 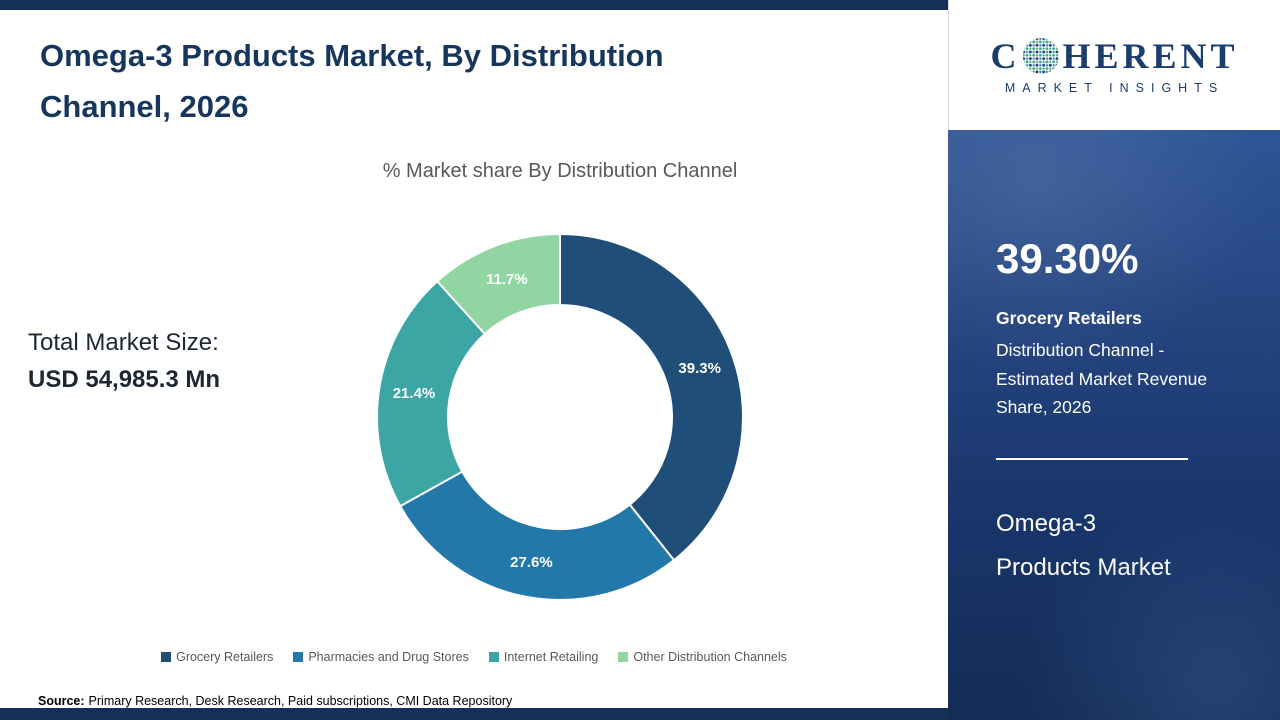 I want to click on legend-item: Pharmacies and Drug Stores, so click(x=381, y=657).